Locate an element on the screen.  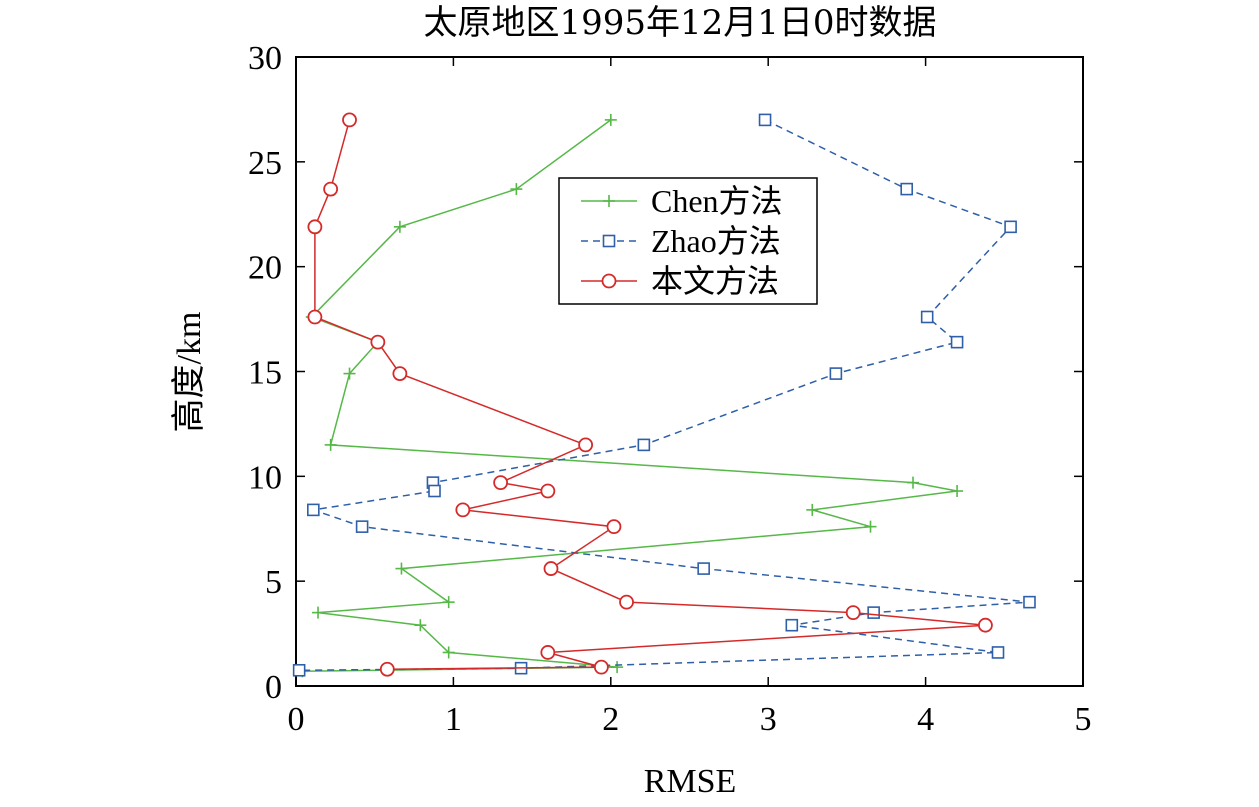
x-tick-label: 5 is located at coordinates (1083, 719).